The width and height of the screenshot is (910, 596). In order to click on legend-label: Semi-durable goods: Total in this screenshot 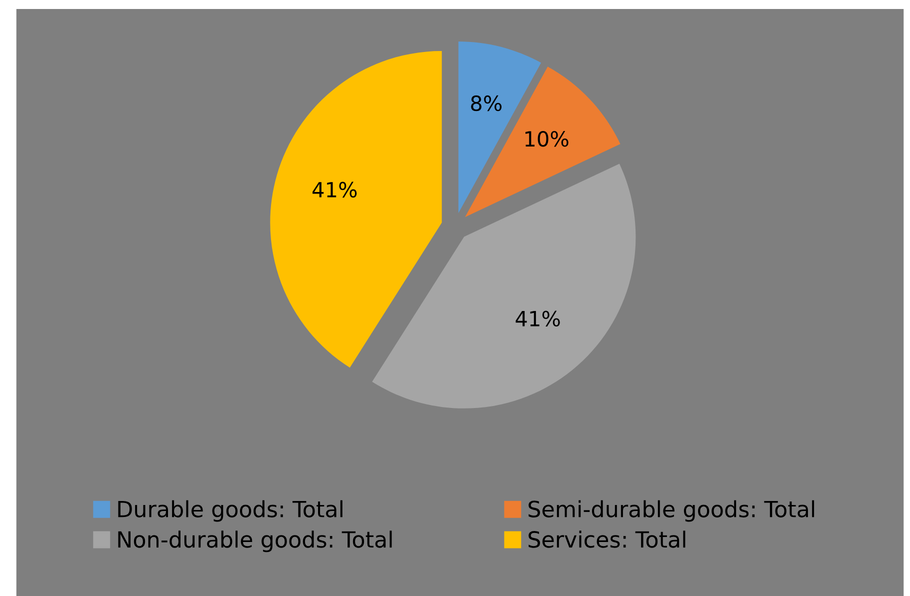, I will do `click(671, 511)`.